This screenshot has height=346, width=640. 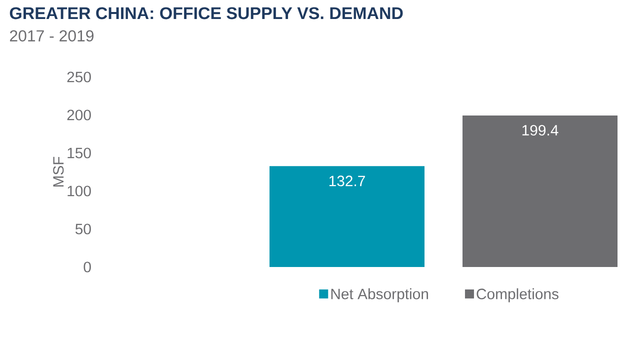 I want to click on legend-label: Net Absorption, so click(x=379, y=295).